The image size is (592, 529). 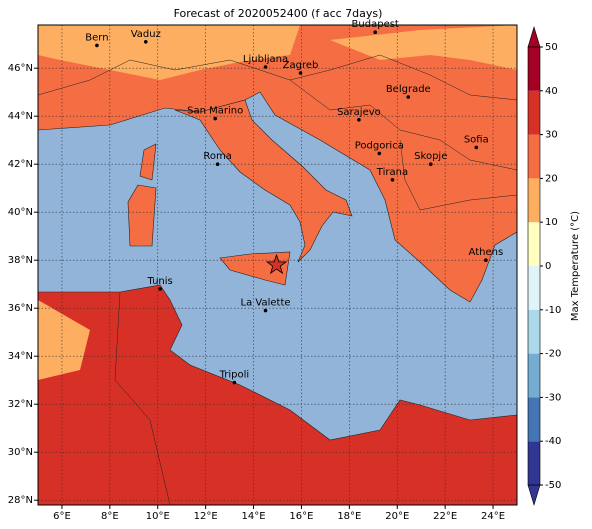 I want to click on sardinia, so click(x=142, y=215).